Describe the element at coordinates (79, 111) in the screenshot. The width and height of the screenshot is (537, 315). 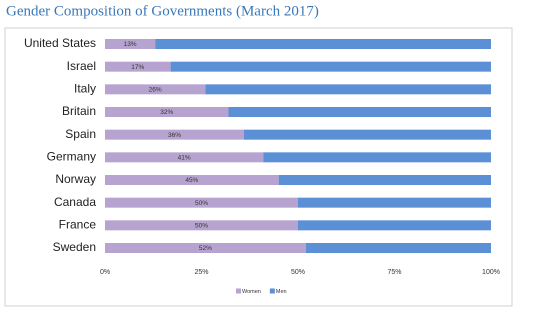
I see `y-tick-label: Britain` at that location.